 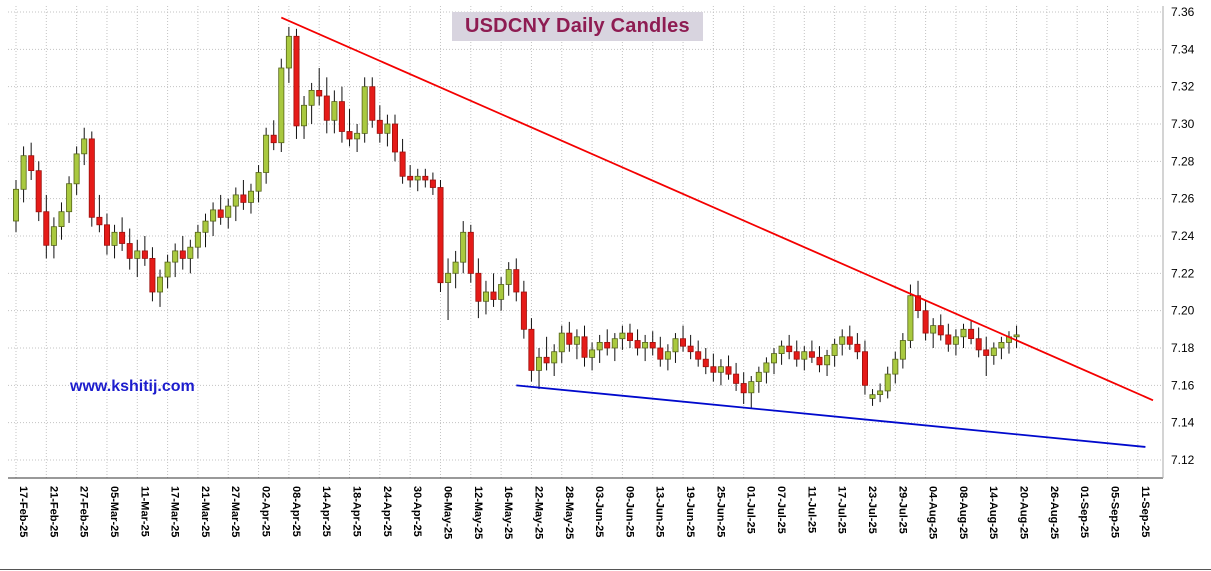 I want to click on x-axis-label: 21-Feb-25, so click(x=53, y=511).